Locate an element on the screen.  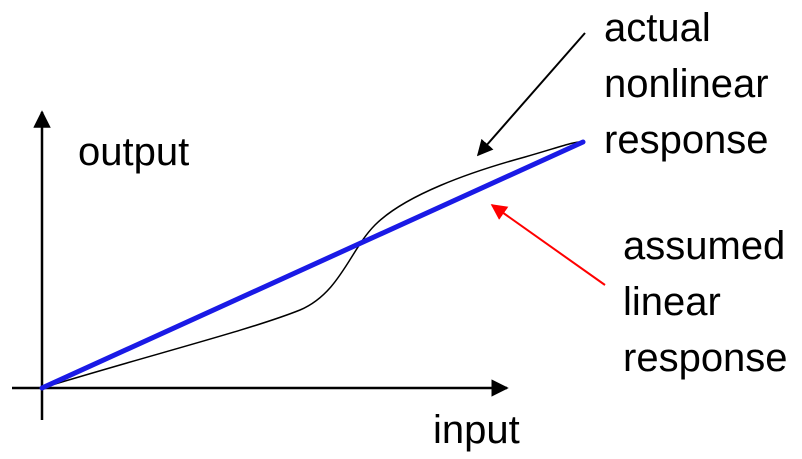
assumed-response-label-line: linear is located at coordinates (672, 302).